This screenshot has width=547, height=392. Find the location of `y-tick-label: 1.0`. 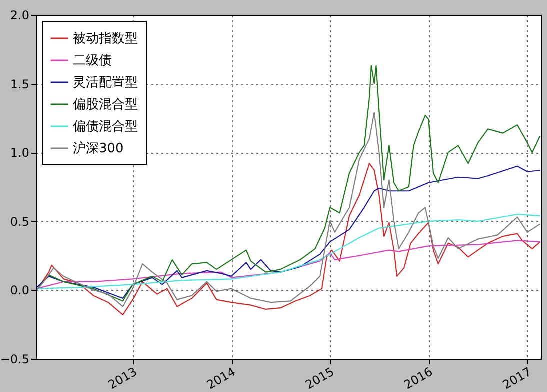

y-tick-label: 1.0 is located at coordinates (20, 153).